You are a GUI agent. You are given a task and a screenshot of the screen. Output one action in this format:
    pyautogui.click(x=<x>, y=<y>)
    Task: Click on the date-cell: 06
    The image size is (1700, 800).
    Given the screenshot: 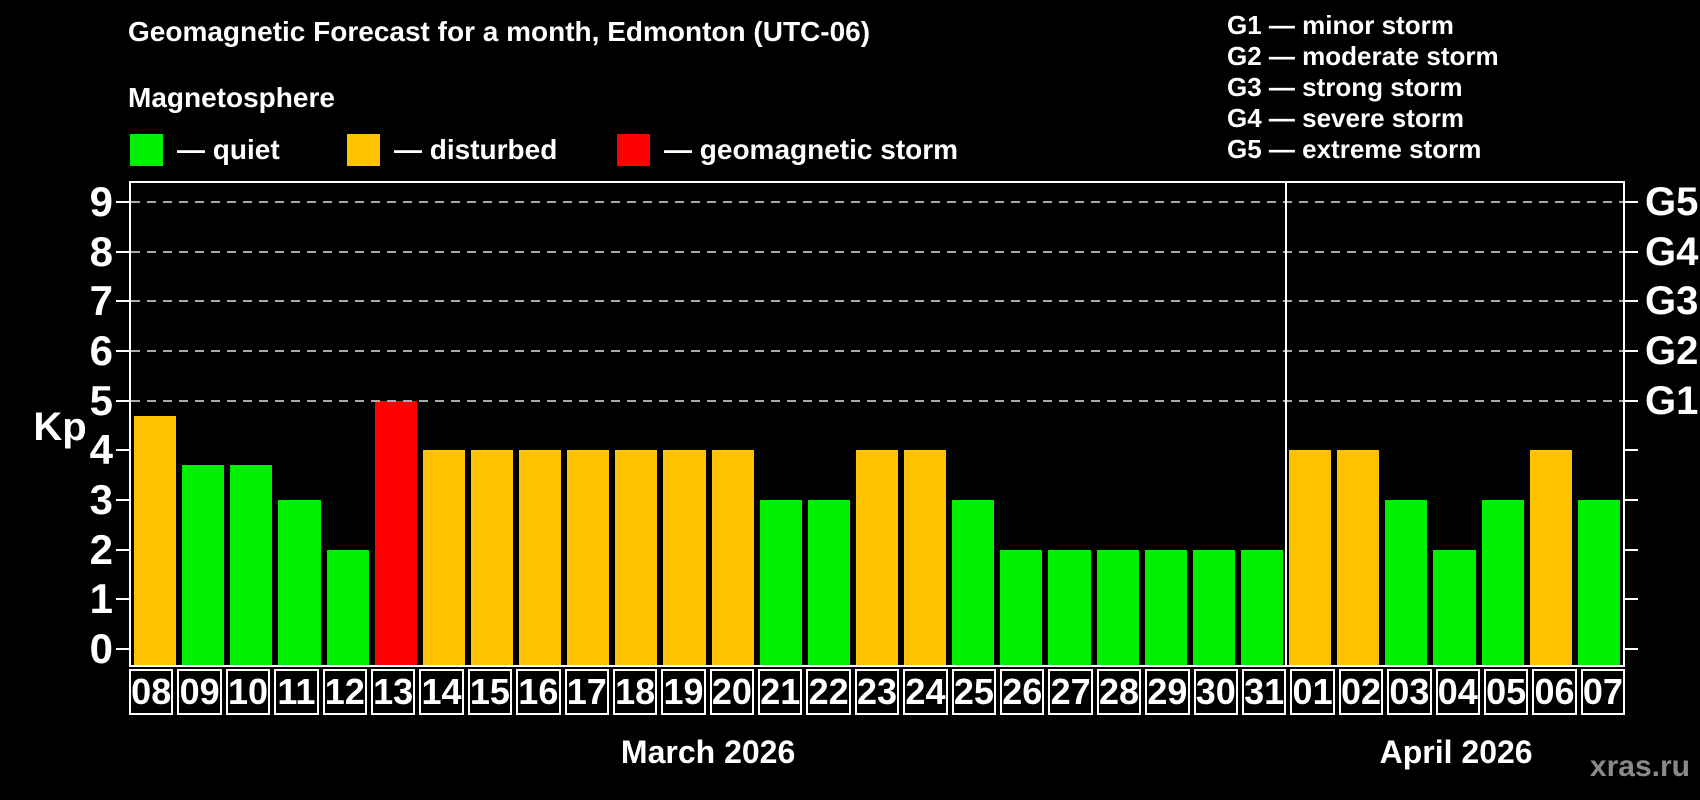 What is the action you would take?
    pyautogui.click(x=1554, y=692)
    